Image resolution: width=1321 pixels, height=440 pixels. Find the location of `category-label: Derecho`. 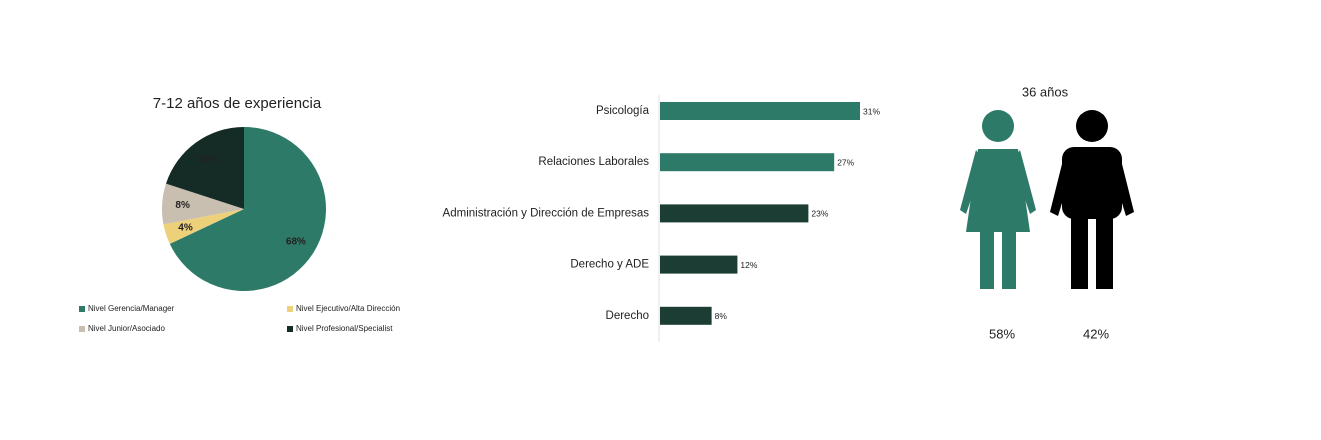

category-label: Derecho is located at coordinates (627, 316).